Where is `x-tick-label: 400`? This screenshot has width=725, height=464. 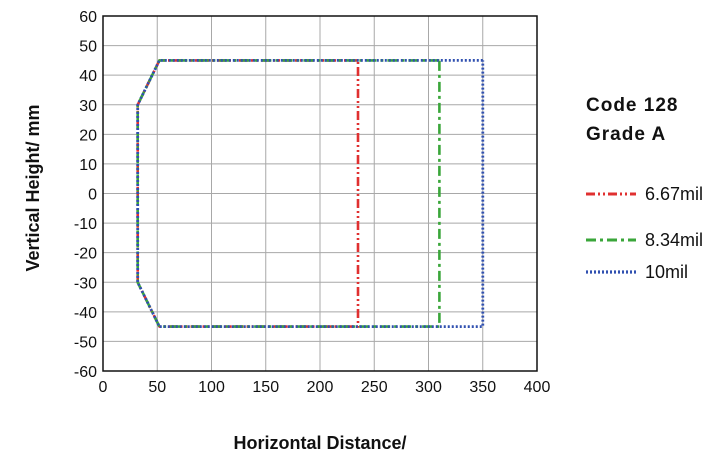 x-tick-label: 400 is located at coordinates (537, 387).